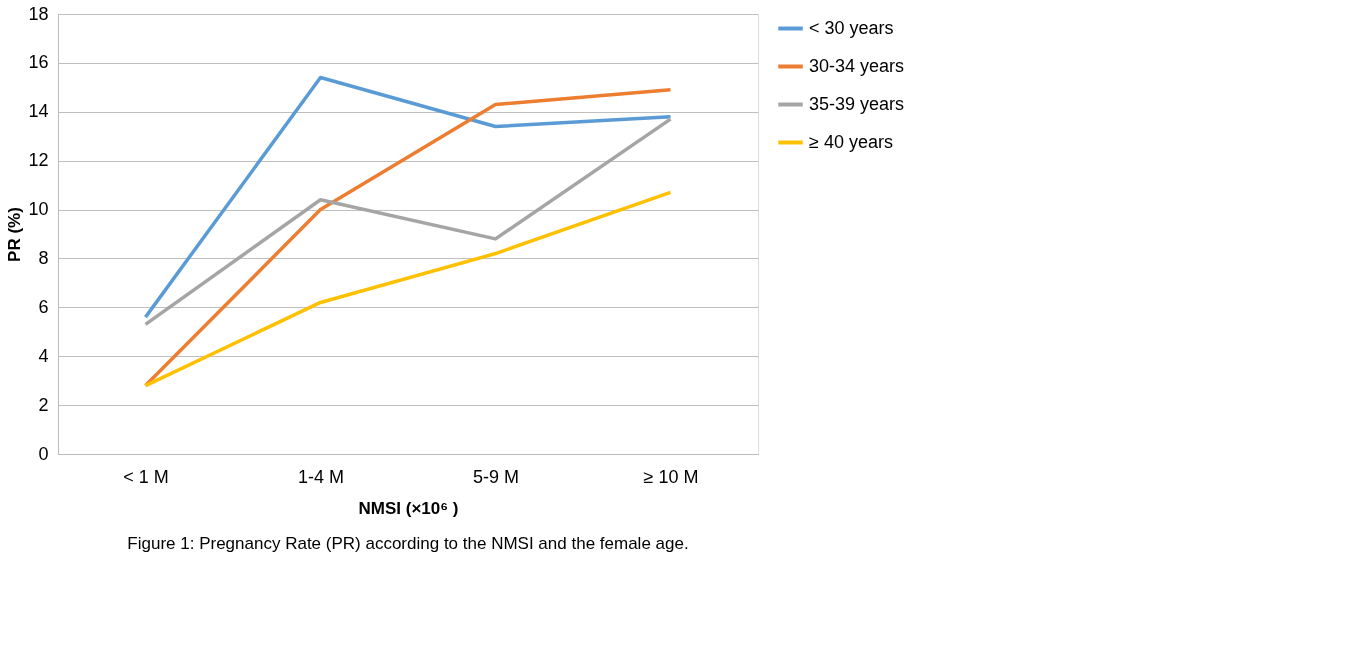  What do you see at coordinates (43, 453) in the screenshot?
I see `y-tick-label: 0` at bounding box center [43, 453].